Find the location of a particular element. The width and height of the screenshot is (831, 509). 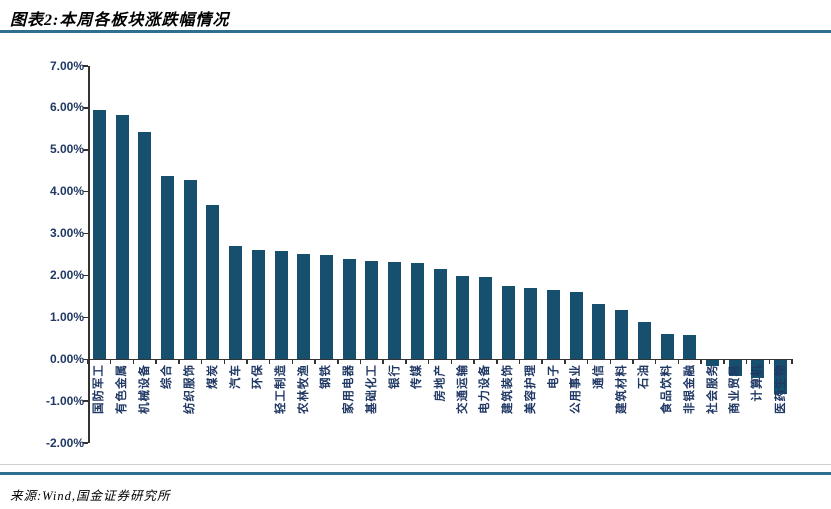

footer-divider-rule is located at coordinates (415, 473).